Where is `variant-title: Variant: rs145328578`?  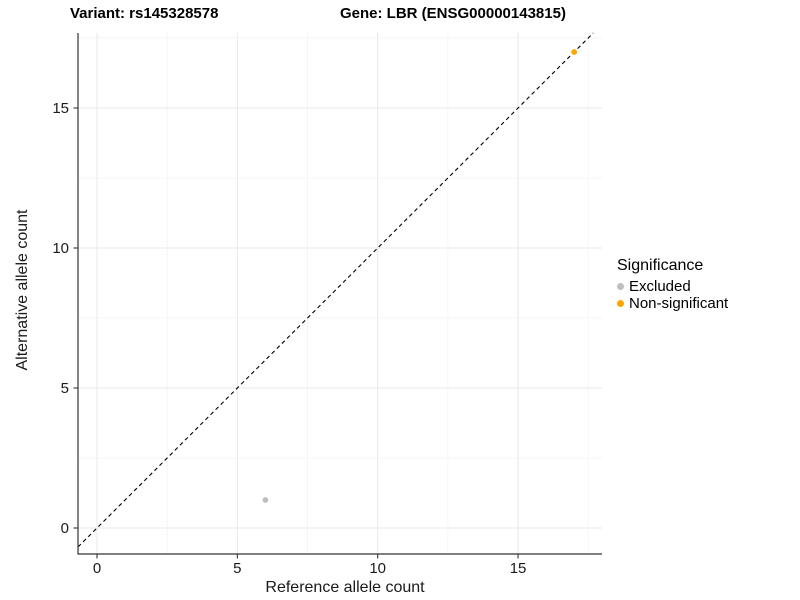 variant-title: Variant: rs145328578 is located at coordinates (144, 13).